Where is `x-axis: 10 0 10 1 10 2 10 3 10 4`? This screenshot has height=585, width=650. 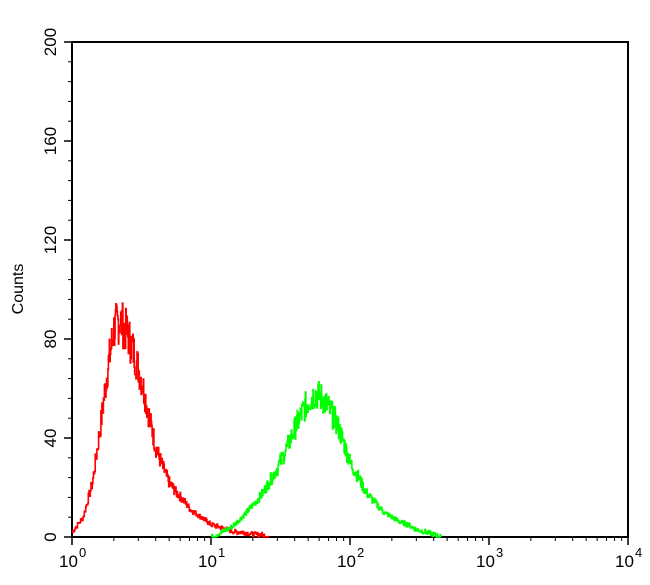
x-axis: 10 0 10 1 10 2 10 3 10 4 is located at coordinates (350, 554).